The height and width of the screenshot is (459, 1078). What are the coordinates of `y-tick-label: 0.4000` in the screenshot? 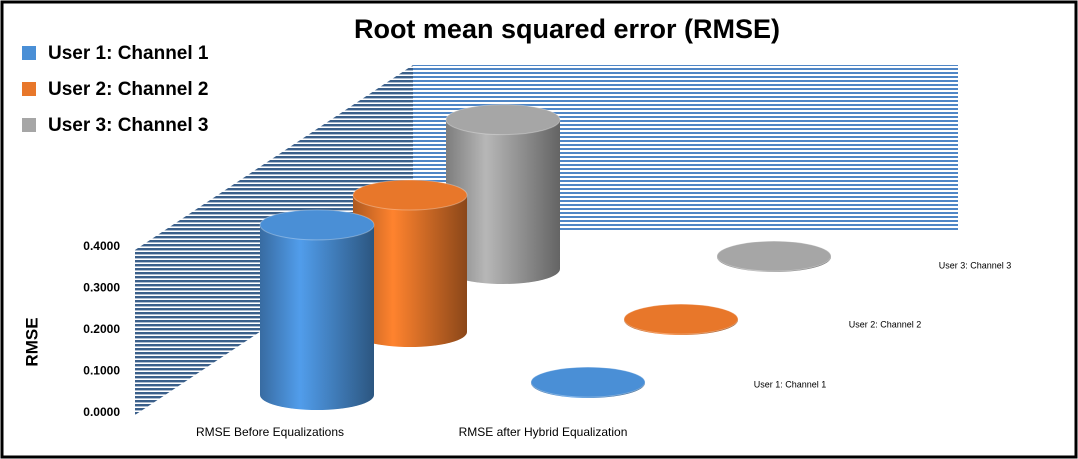 It's located at (101, 246).